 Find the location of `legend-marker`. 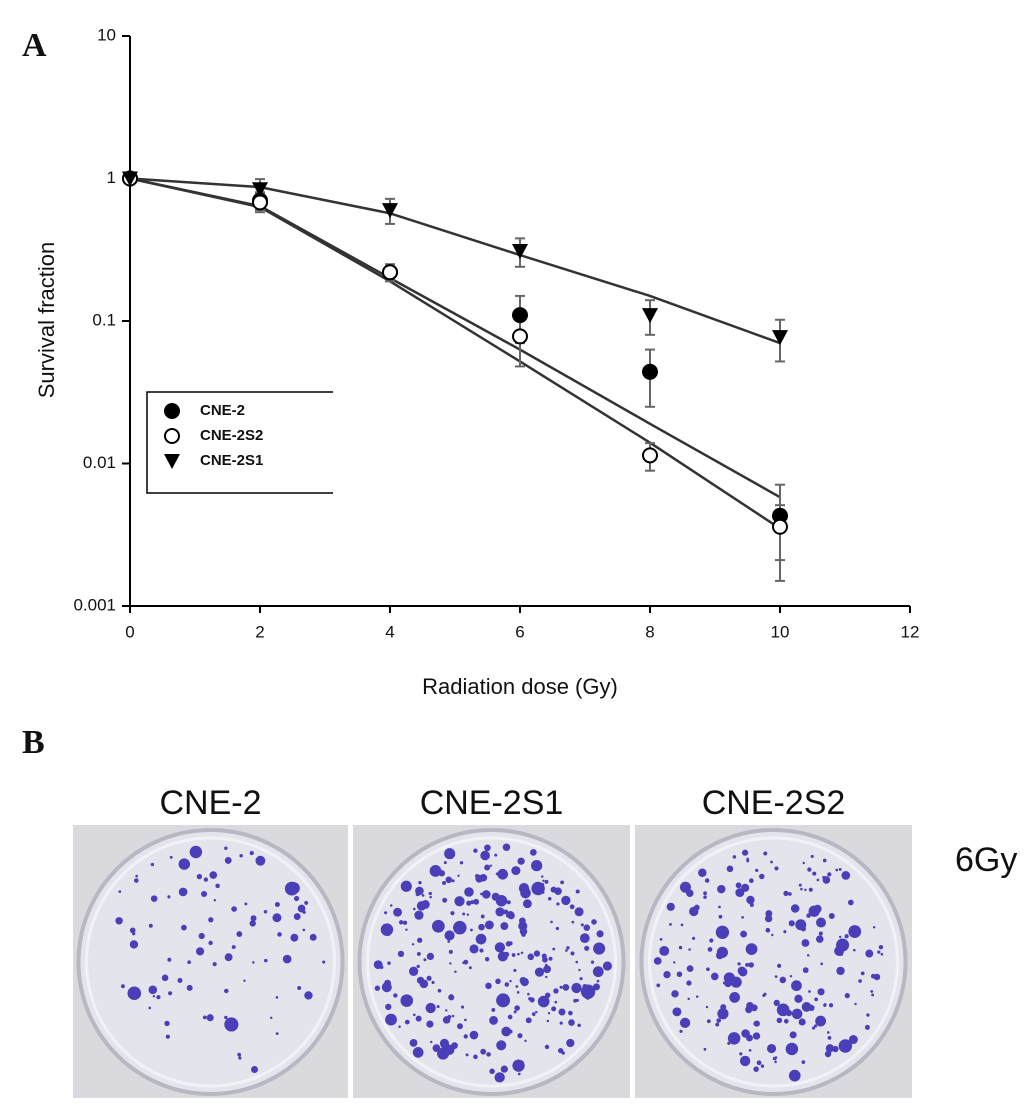

legend-marker is located at coordinates (172, 436).